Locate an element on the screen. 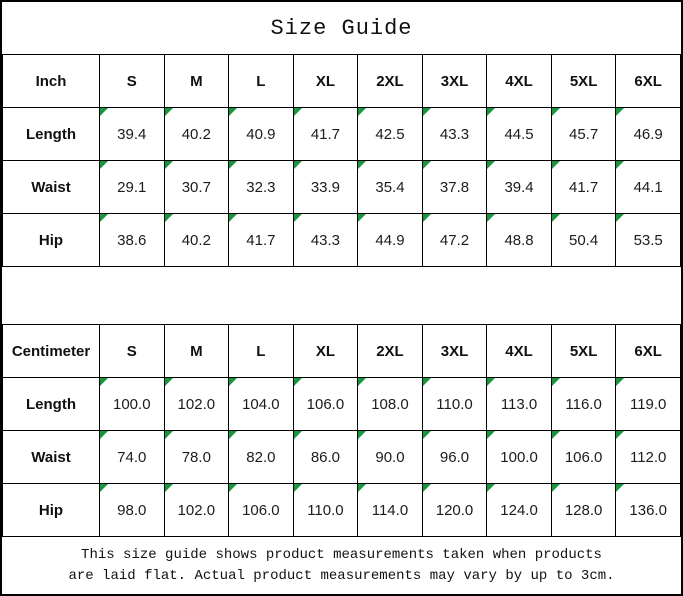 This screenshot has height=596, width=683. value-cell-text: 106.0 is located at coordinates (325, 404).